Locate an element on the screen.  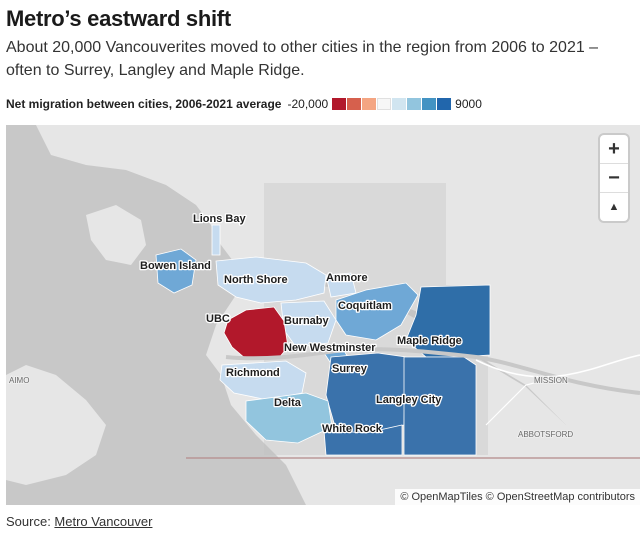
place-label-mission: MISSION is located at coordinates (551, 380).